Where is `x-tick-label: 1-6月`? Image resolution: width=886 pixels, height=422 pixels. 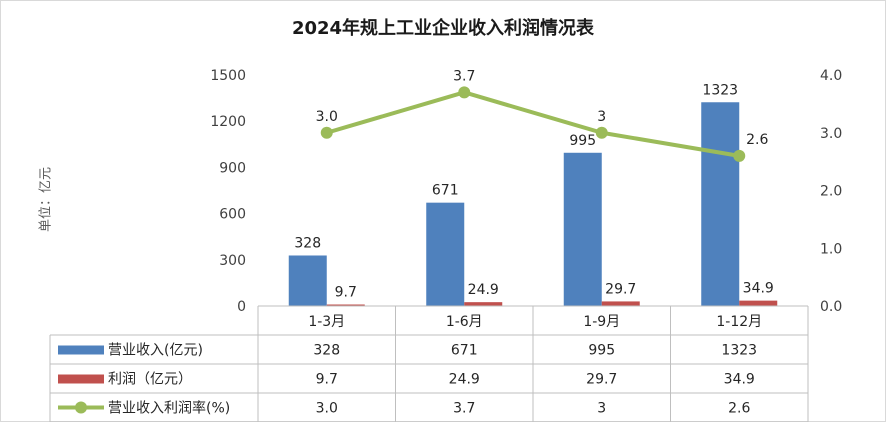
x-tick-label: 1-6月 is located at coordinates (464, 322).